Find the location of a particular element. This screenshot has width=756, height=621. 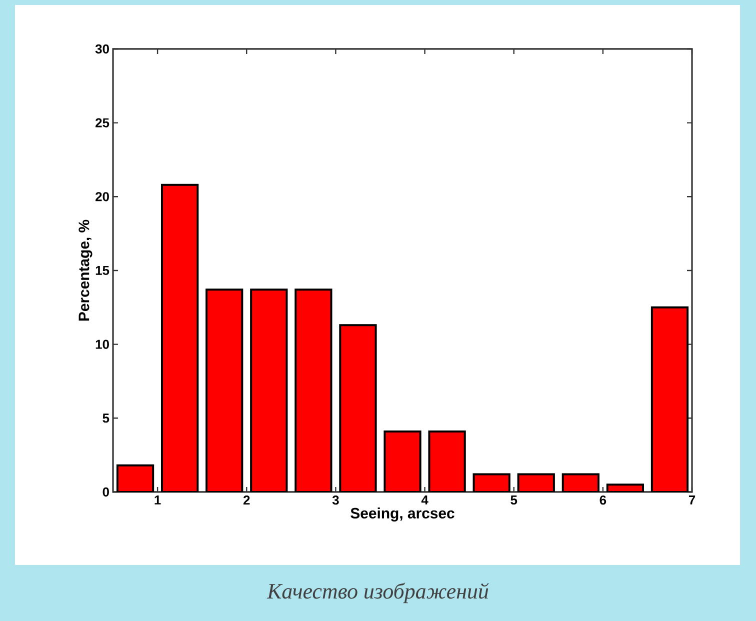

y-tick-label: 30 is located at coordinates (102, 49).